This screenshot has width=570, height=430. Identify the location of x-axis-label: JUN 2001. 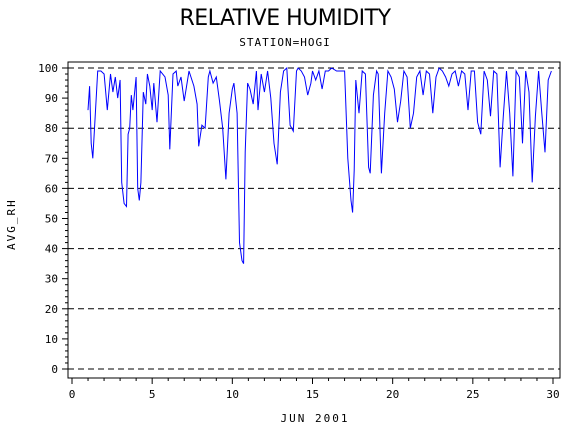
(315, 418).